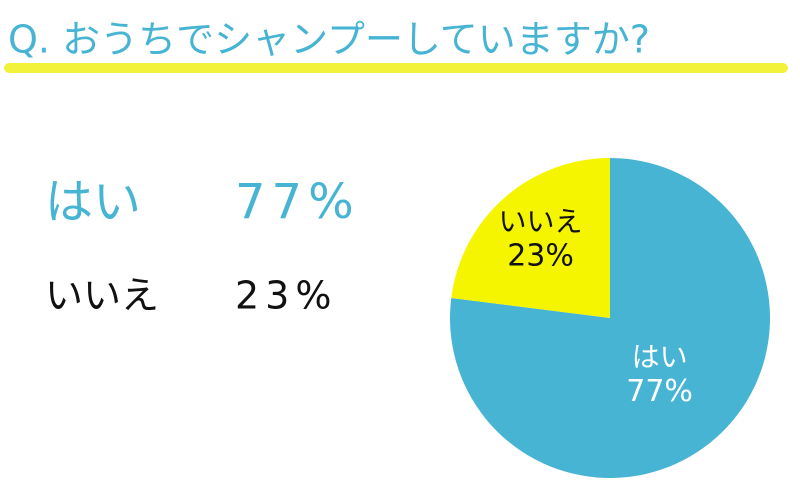  What do you see at coordinates (93, 202) in the screenshot?
I see `legend-category: はい` at bounding box center [93, 202].